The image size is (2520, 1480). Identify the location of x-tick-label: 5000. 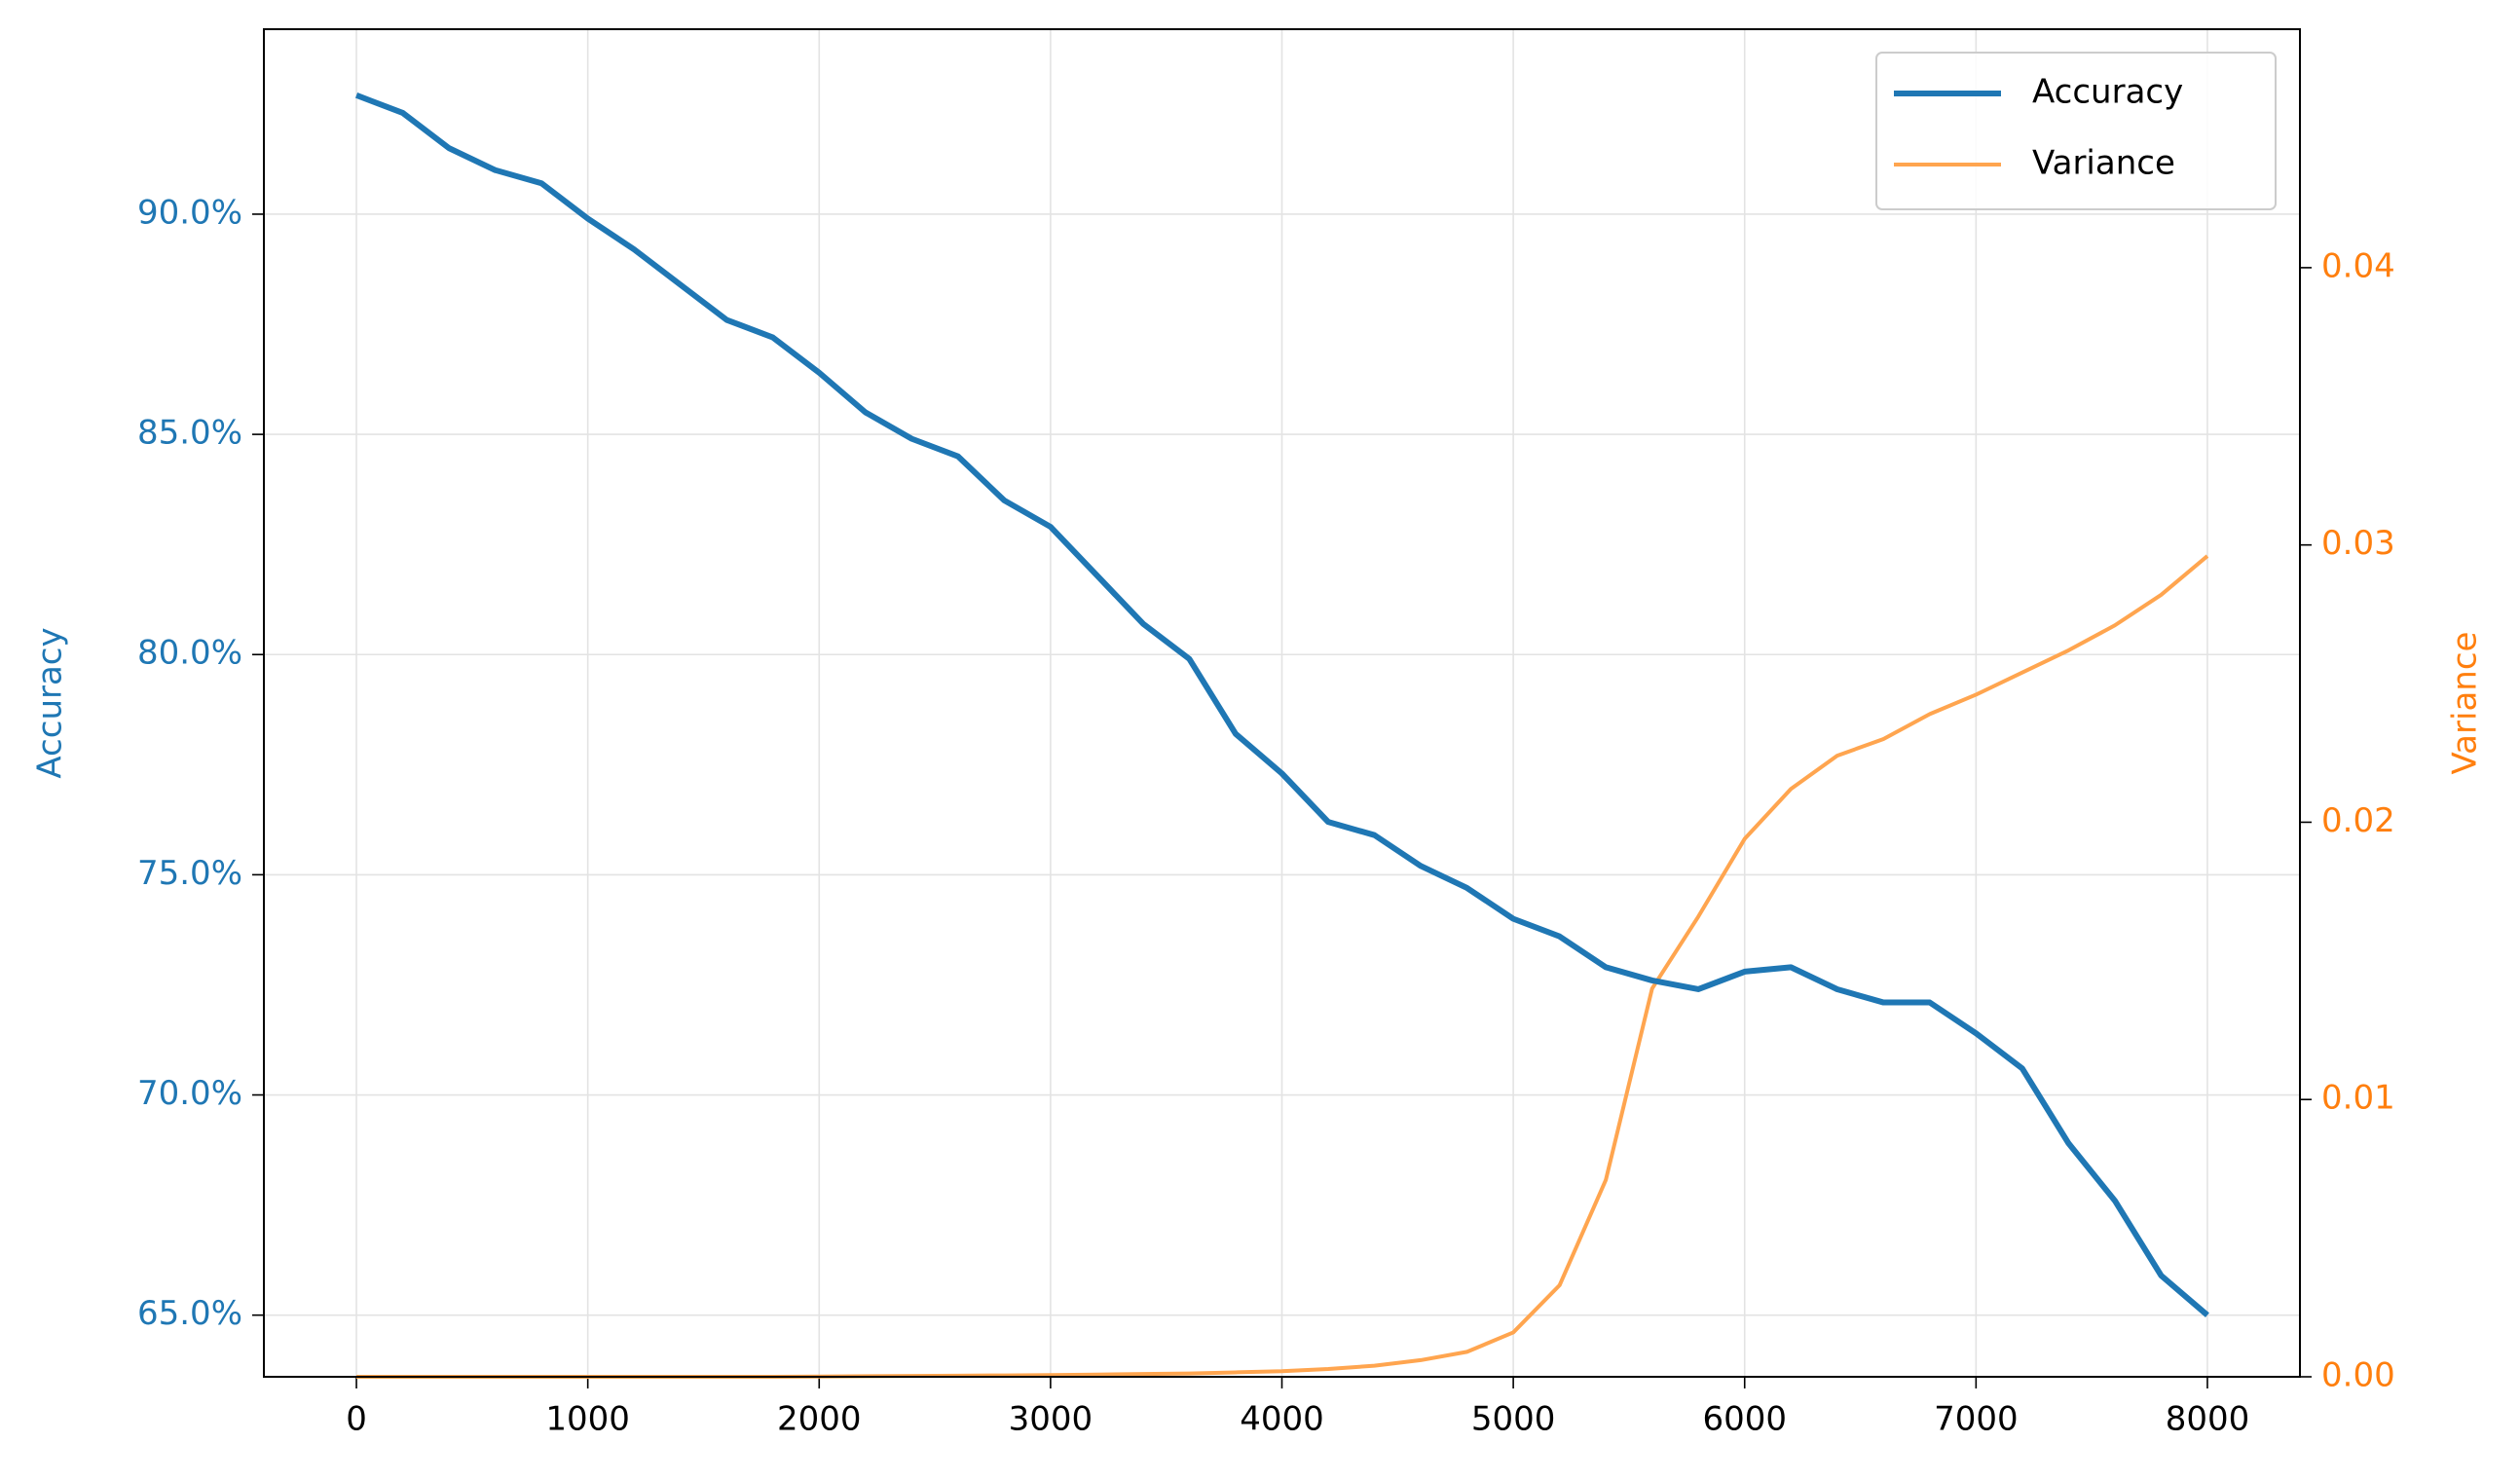
(1513, 1419).